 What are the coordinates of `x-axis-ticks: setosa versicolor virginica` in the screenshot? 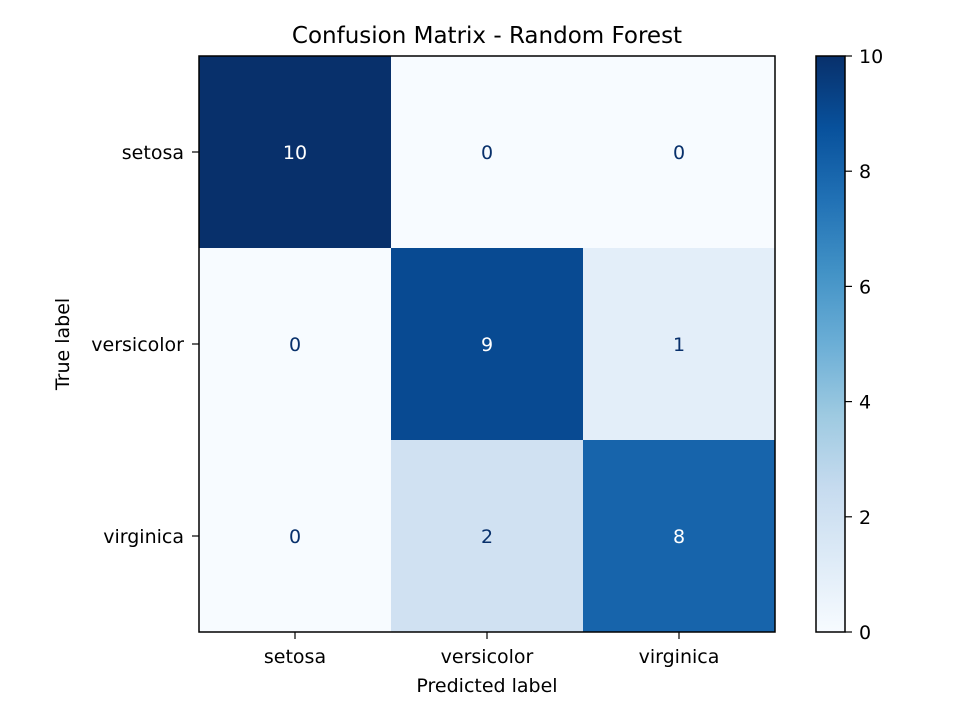 It's located at (491, 650).